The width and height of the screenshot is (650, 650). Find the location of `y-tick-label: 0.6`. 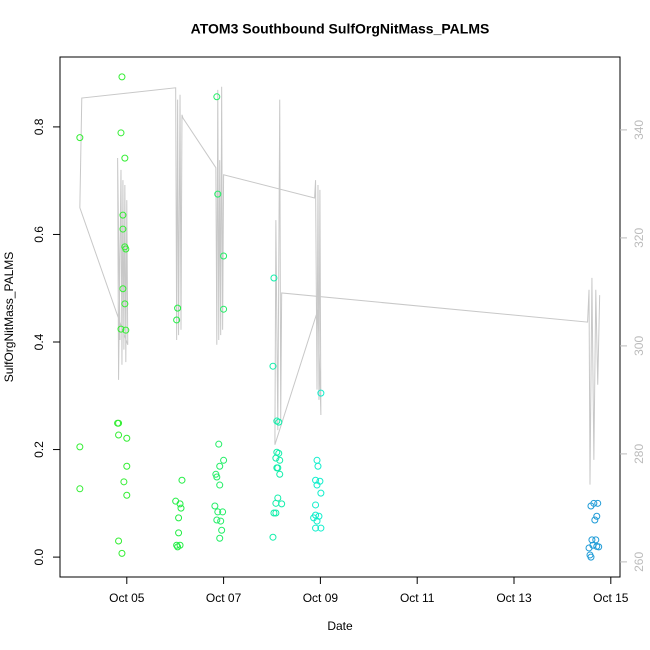

y-tick-label: 0.6 is located at coordinates (39, 234).